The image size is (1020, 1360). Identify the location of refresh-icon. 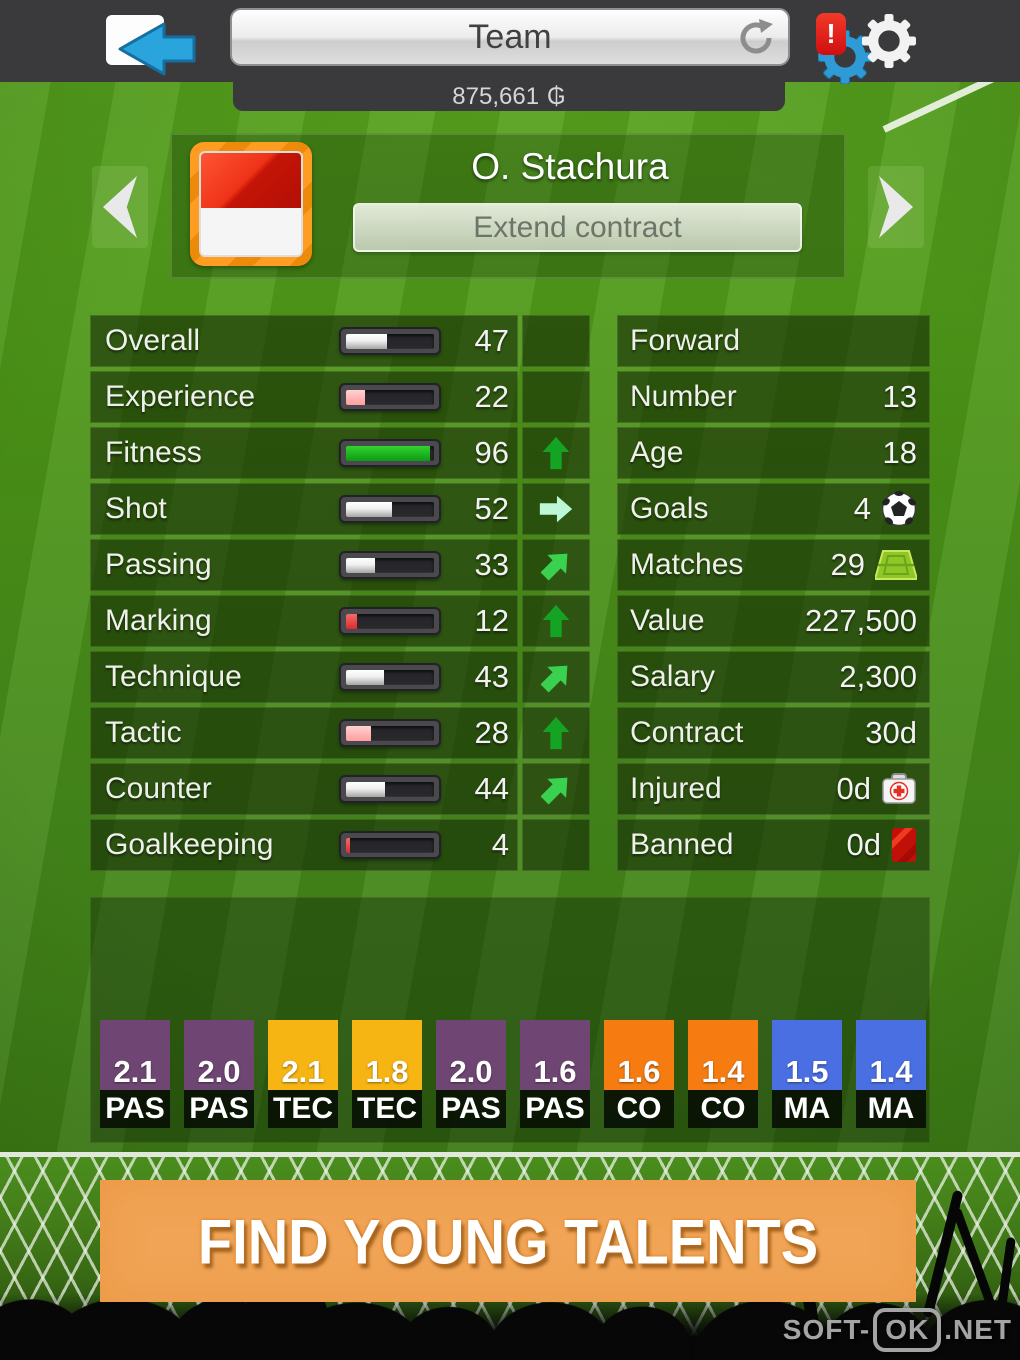
(756, 40).